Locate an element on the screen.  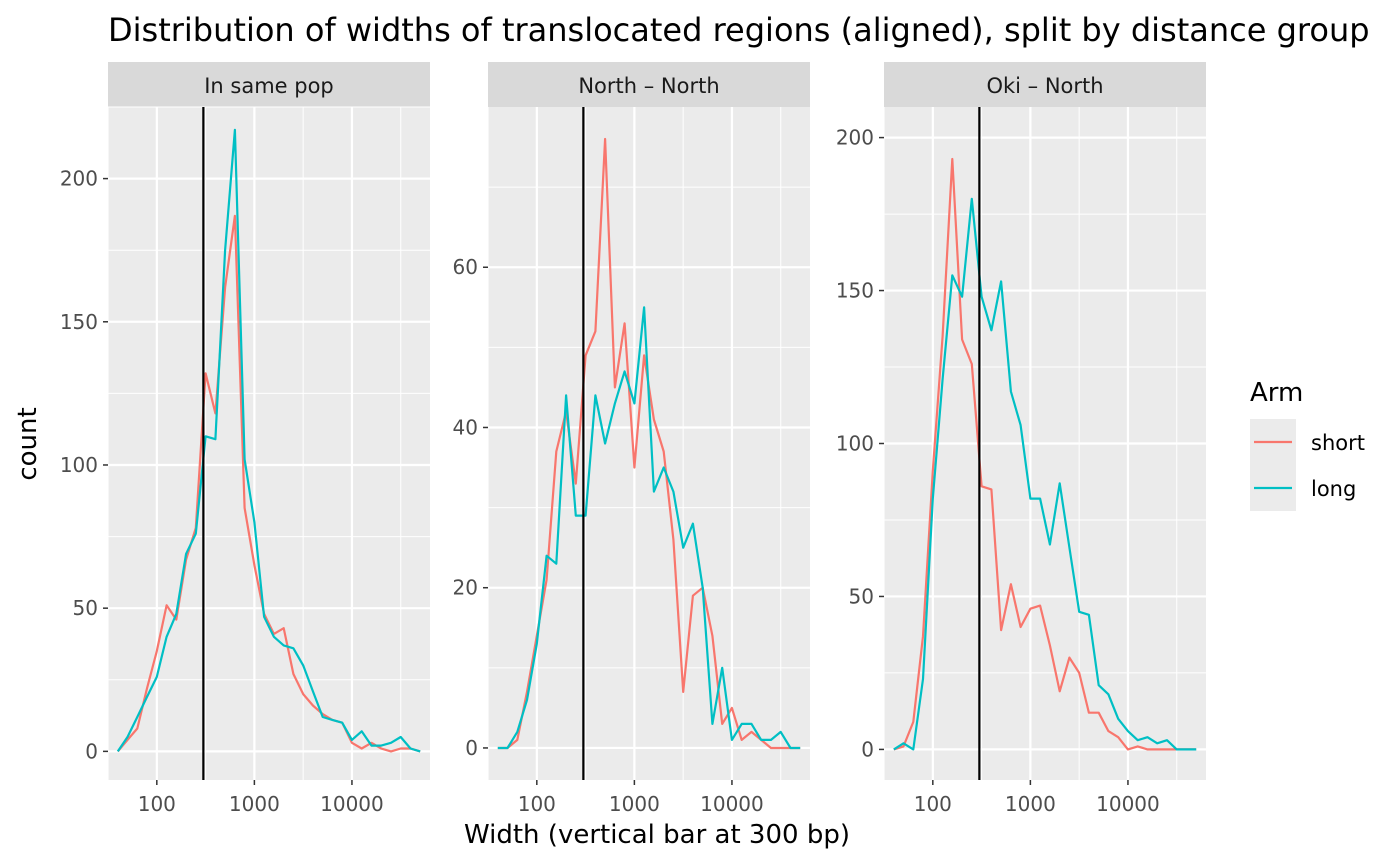
x-axis-title: Width (vertical bar at 300 bp) is located at coordinates (657, 835).